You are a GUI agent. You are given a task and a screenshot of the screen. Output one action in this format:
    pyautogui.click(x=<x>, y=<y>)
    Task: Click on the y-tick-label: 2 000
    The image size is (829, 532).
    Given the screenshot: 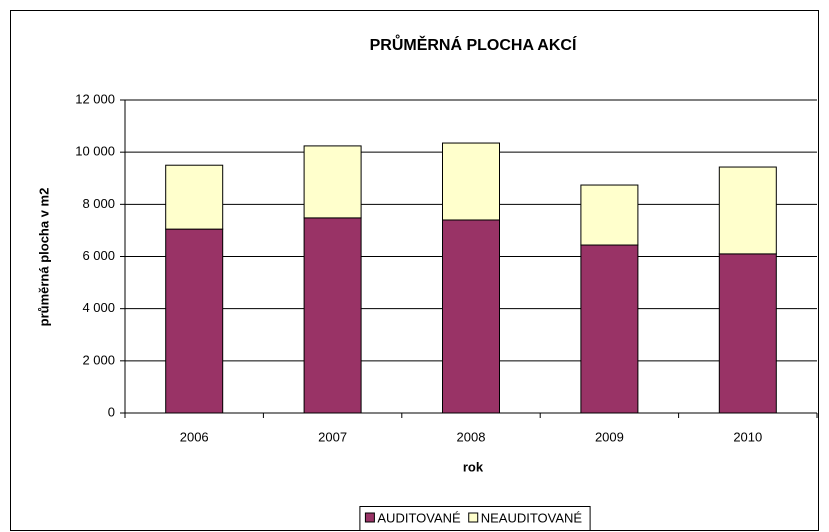 What is the action you would take?
    pyautogui.click(x=98, y=359)
    